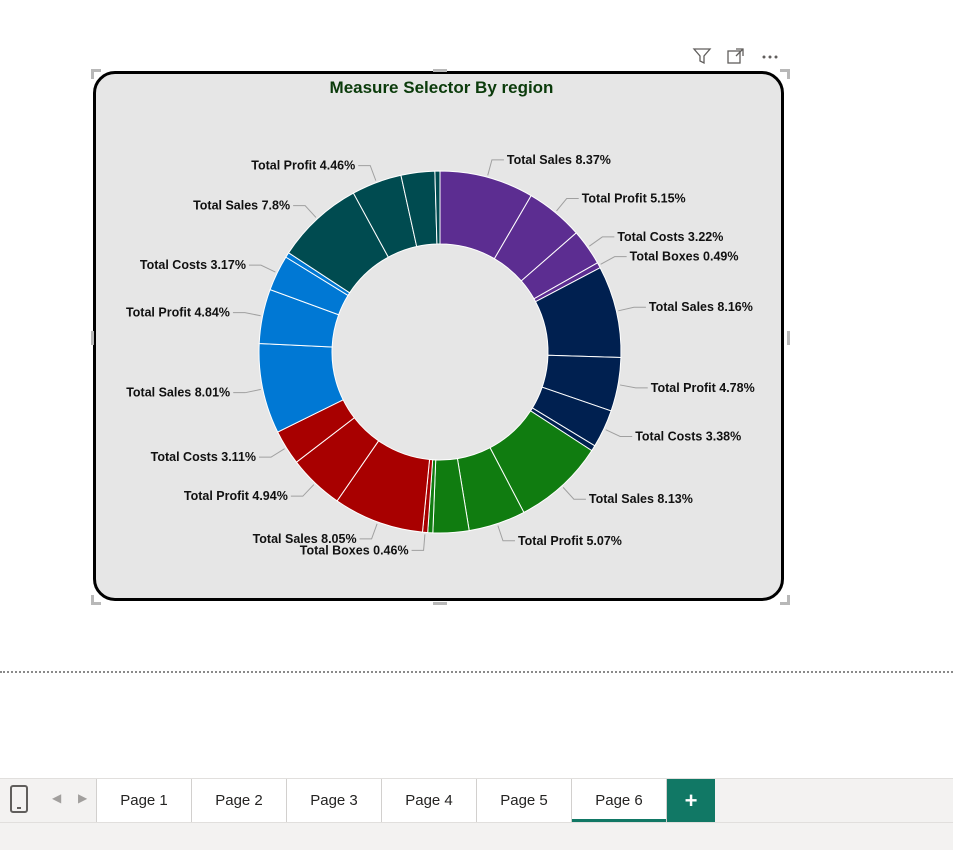 The image size is (953, 850). Describe the element at coordinates (690, 800) in the screenshot. I see `add-page-button: +` at that location.